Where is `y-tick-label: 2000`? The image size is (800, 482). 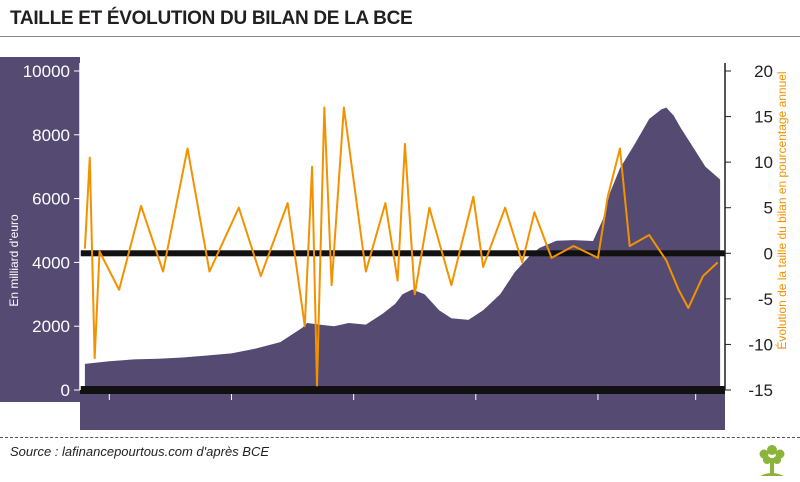 y-tick-label: 2000 is located at coordinates (51, 326).